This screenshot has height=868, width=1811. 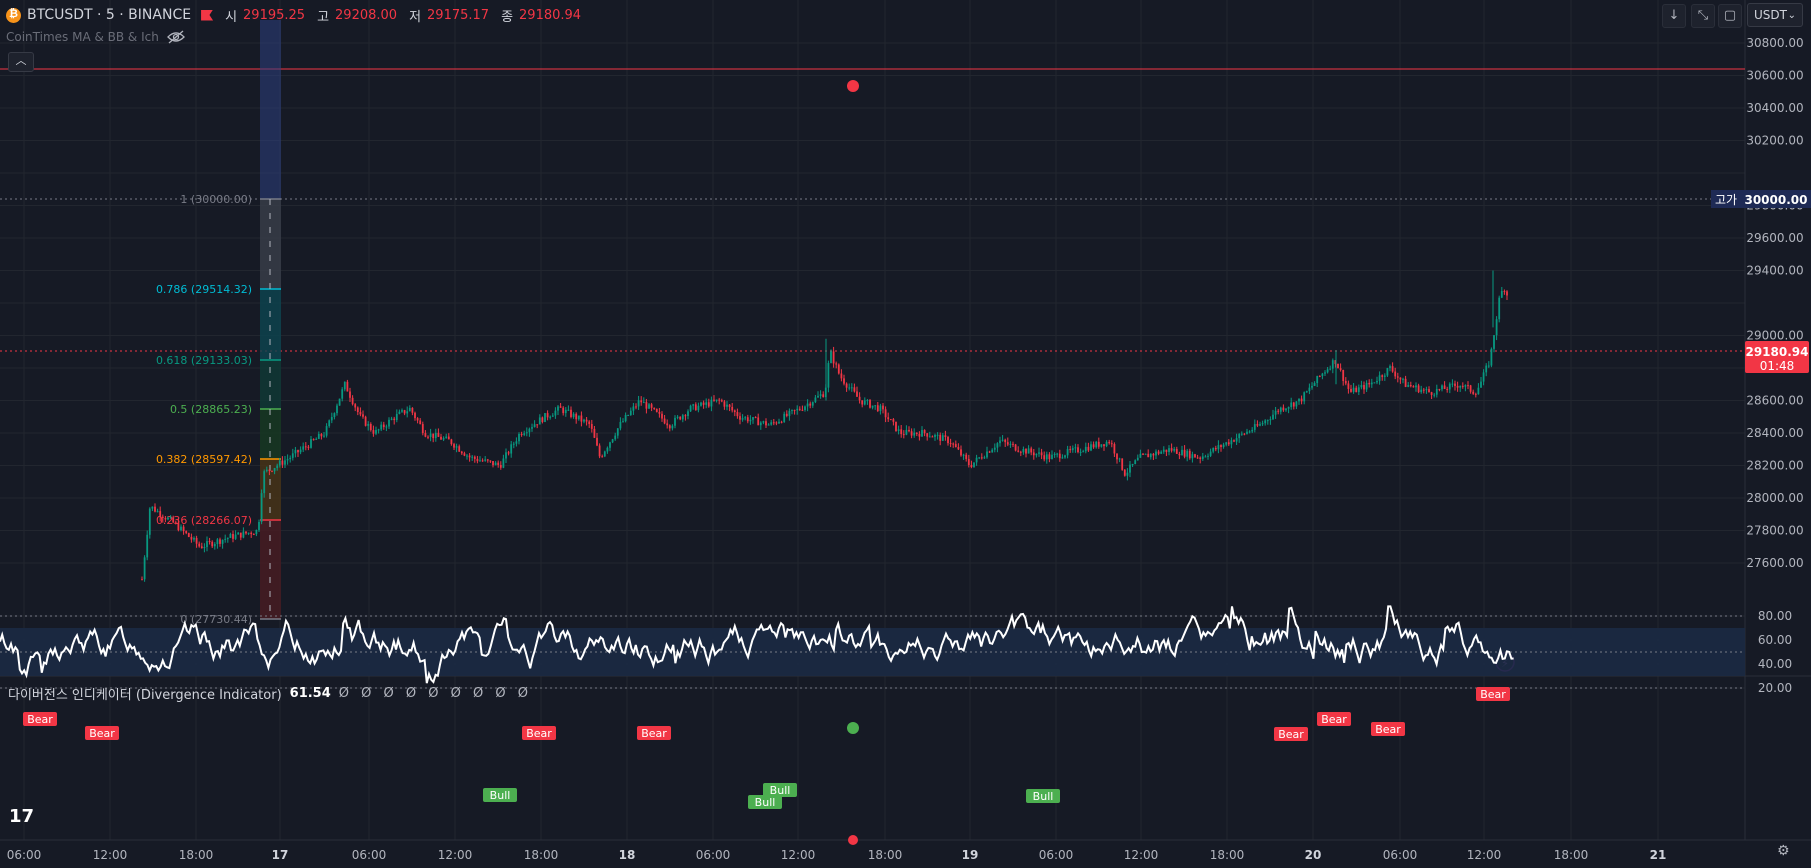 I want to click on indicator-legend: CoinTimes MA & BB & Ich, so click(x=95, y=37).